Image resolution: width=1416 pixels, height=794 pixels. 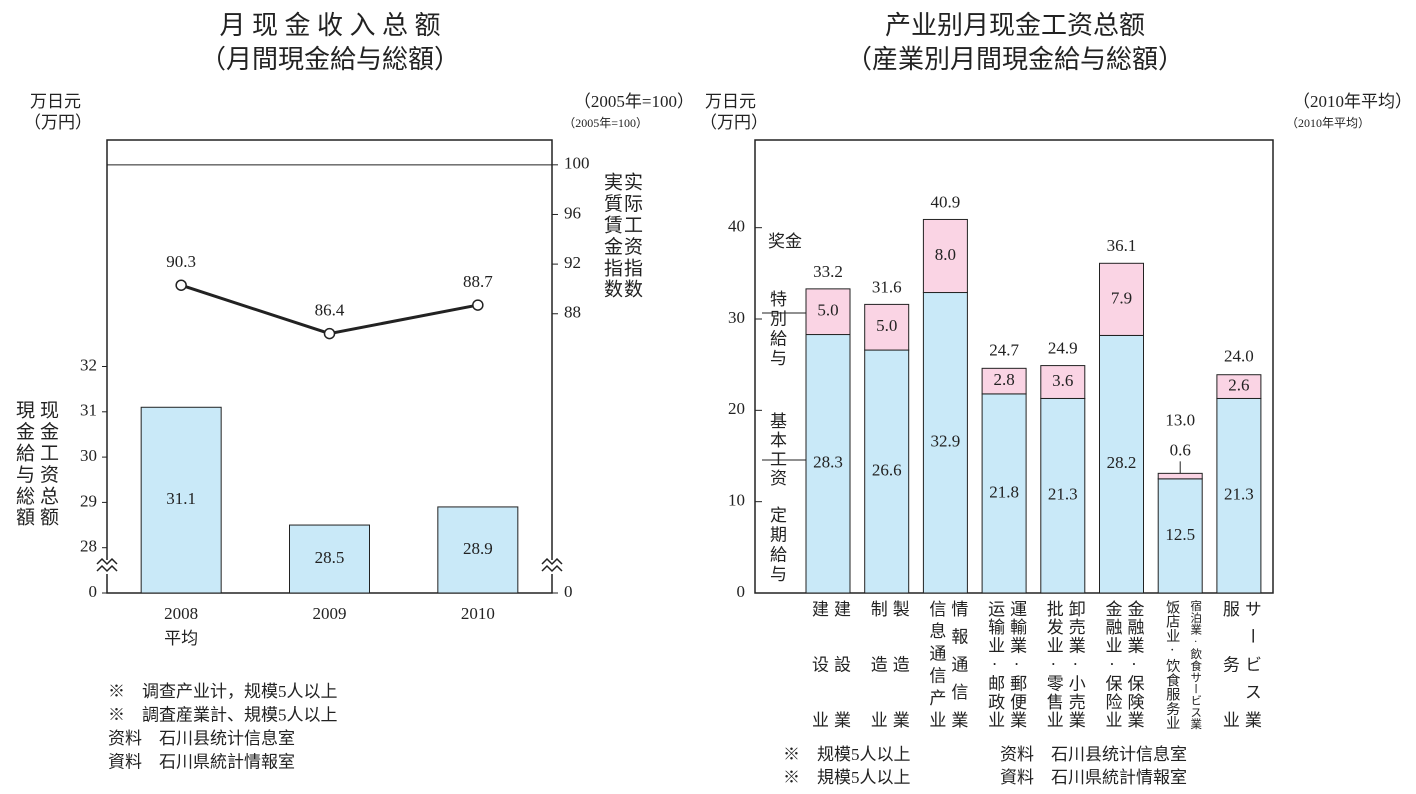 I want to click on x-tick-label: 2010, so click(x=478, y=613).